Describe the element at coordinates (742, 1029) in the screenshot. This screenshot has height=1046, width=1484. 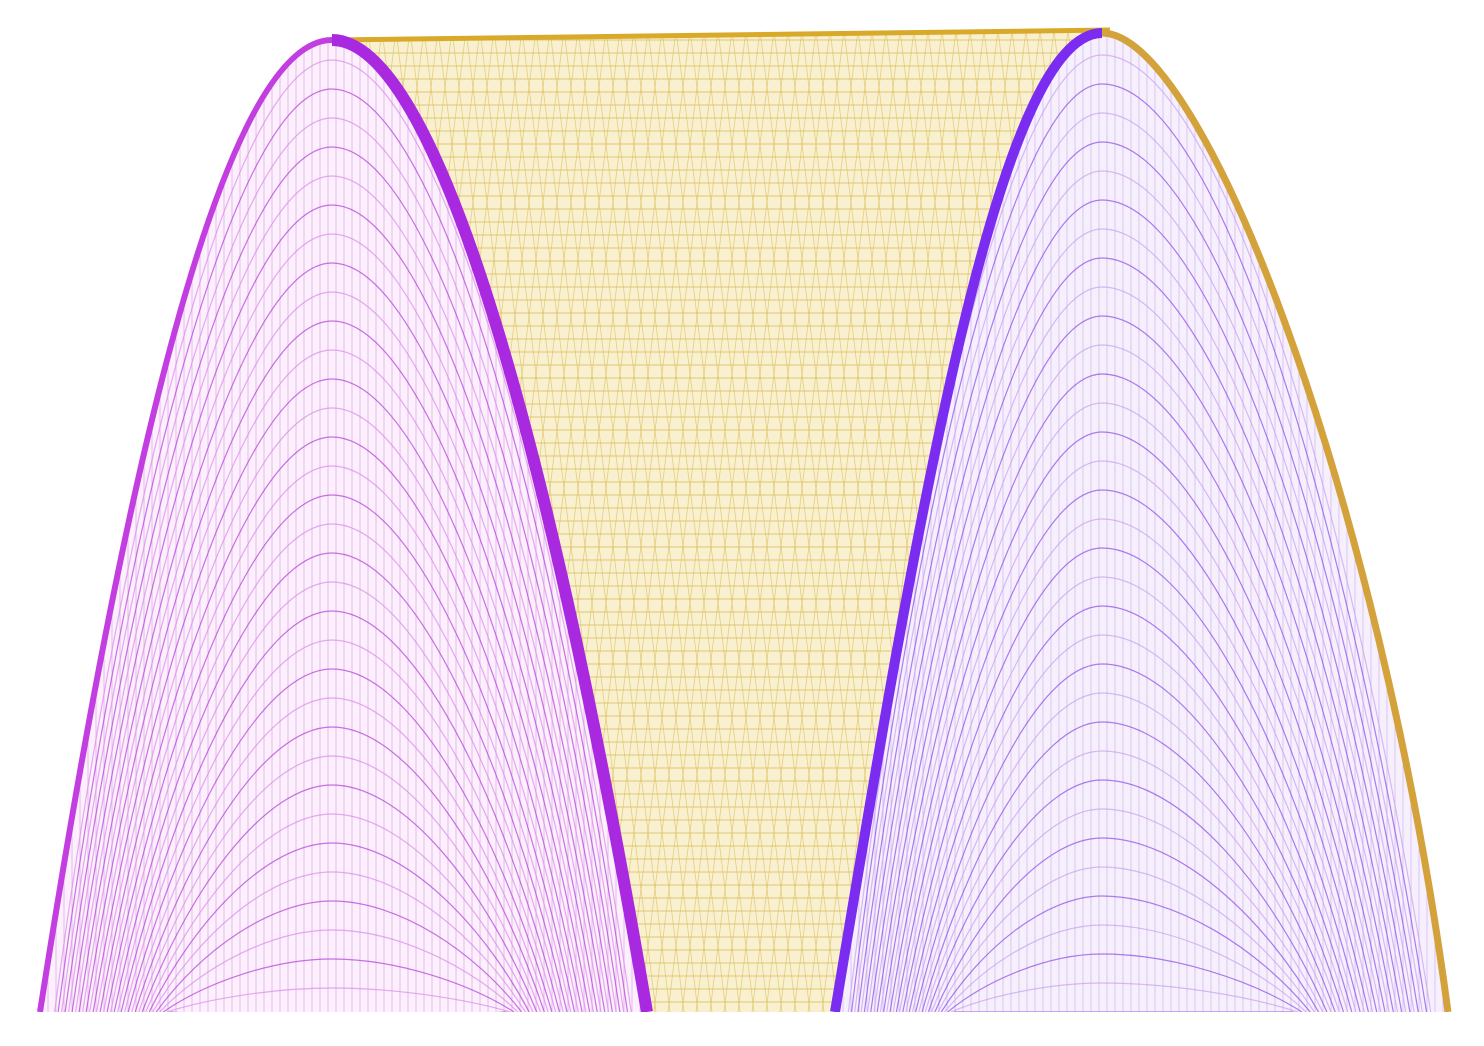
I see `bottom-margin` at that location.